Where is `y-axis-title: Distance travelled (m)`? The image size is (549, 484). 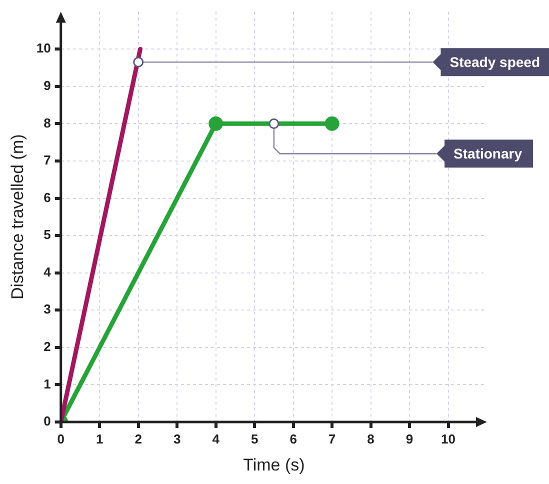
y-axis-title: Distance travelled (m) is located at coordinates (17, 217).